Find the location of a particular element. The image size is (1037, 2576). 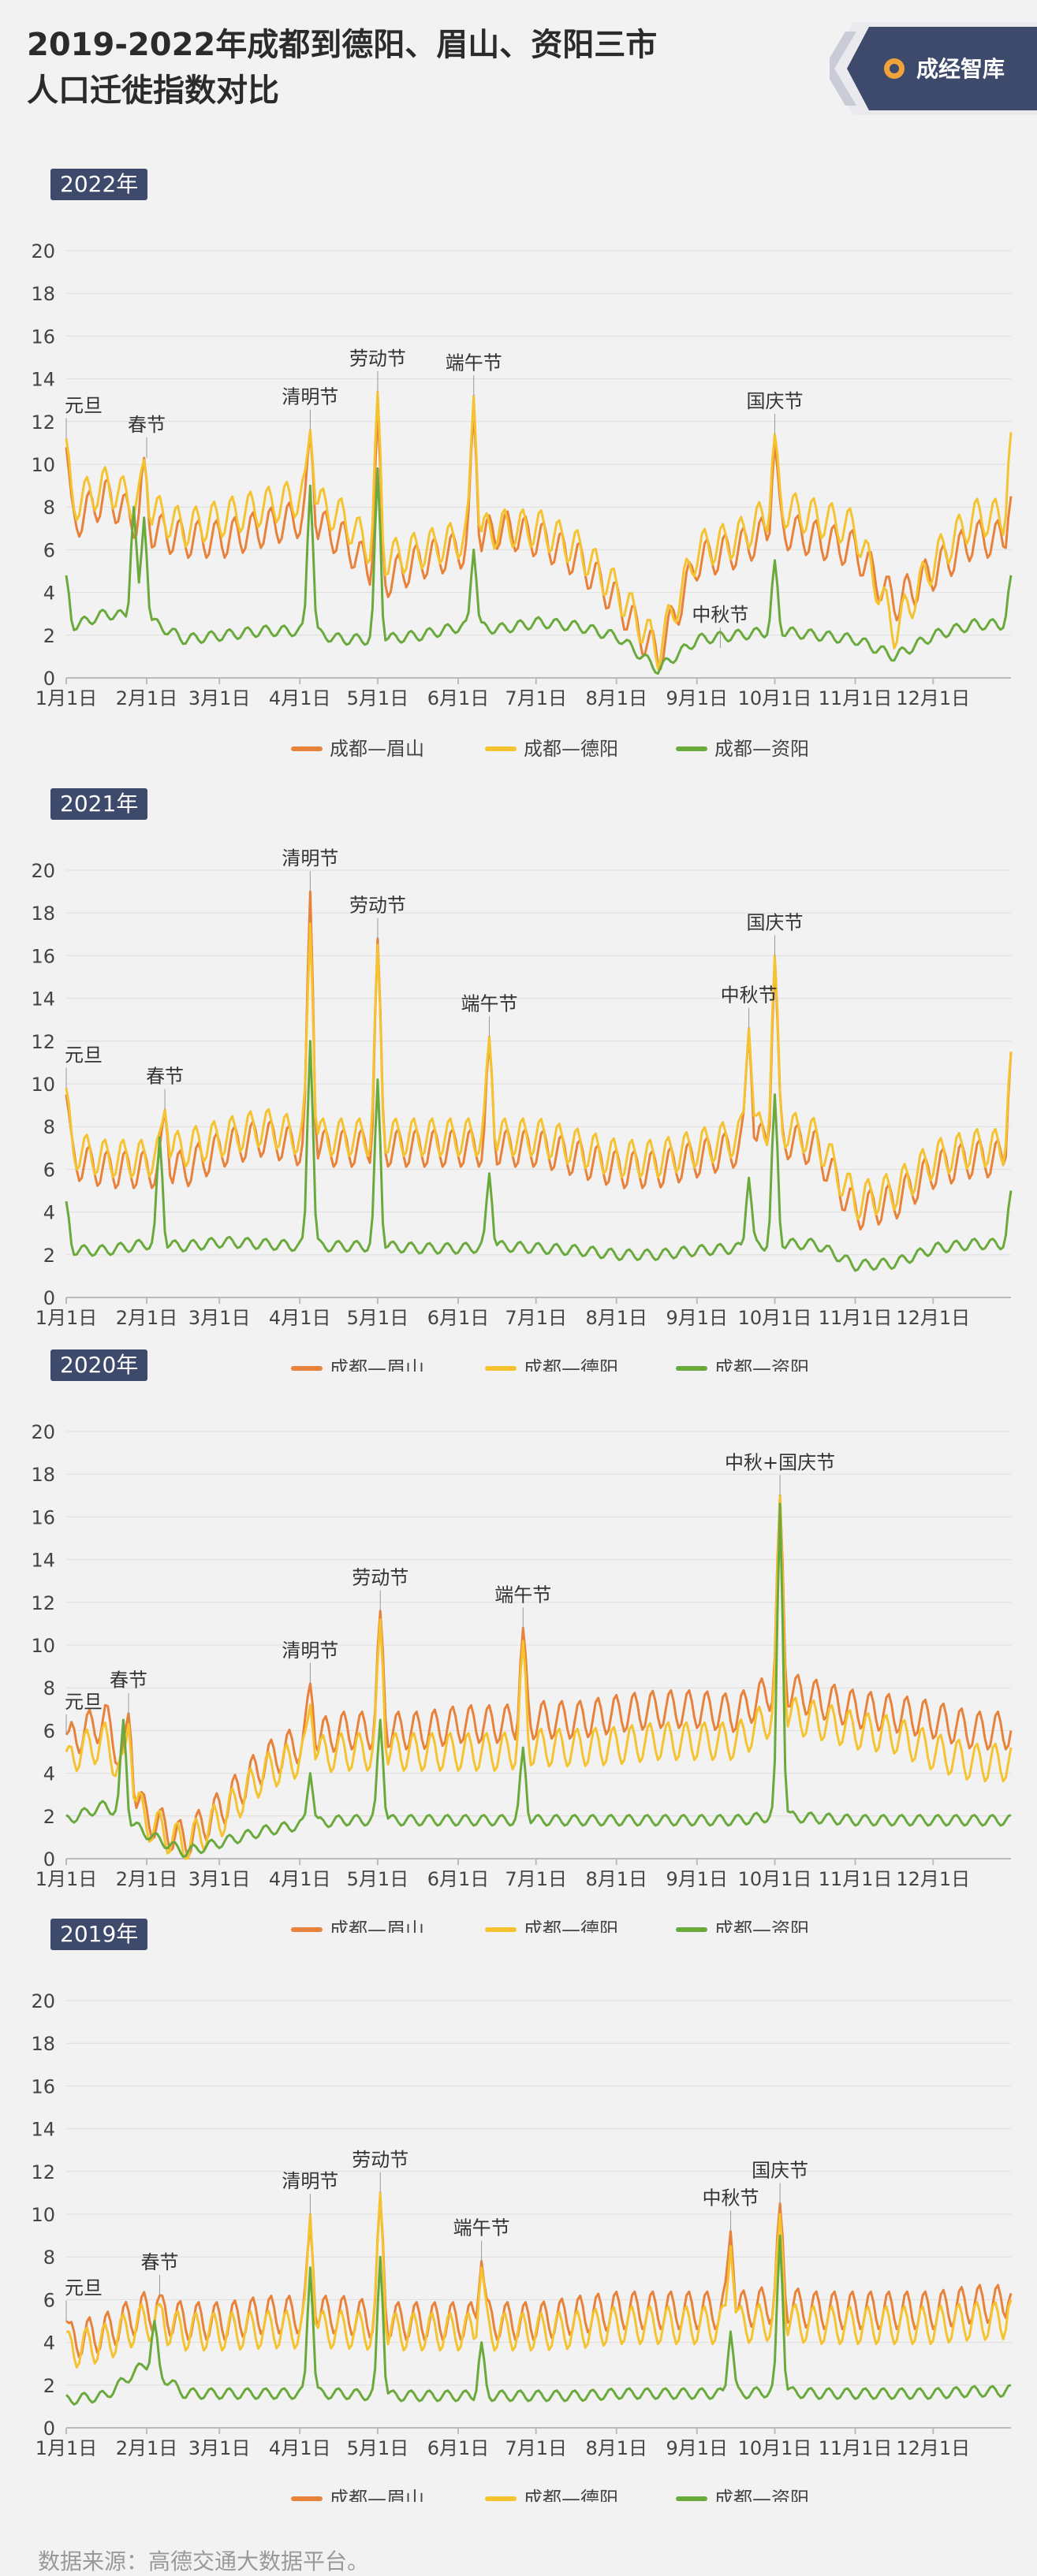

logo-text: 成经智库 is located at coordinates (960, 69).